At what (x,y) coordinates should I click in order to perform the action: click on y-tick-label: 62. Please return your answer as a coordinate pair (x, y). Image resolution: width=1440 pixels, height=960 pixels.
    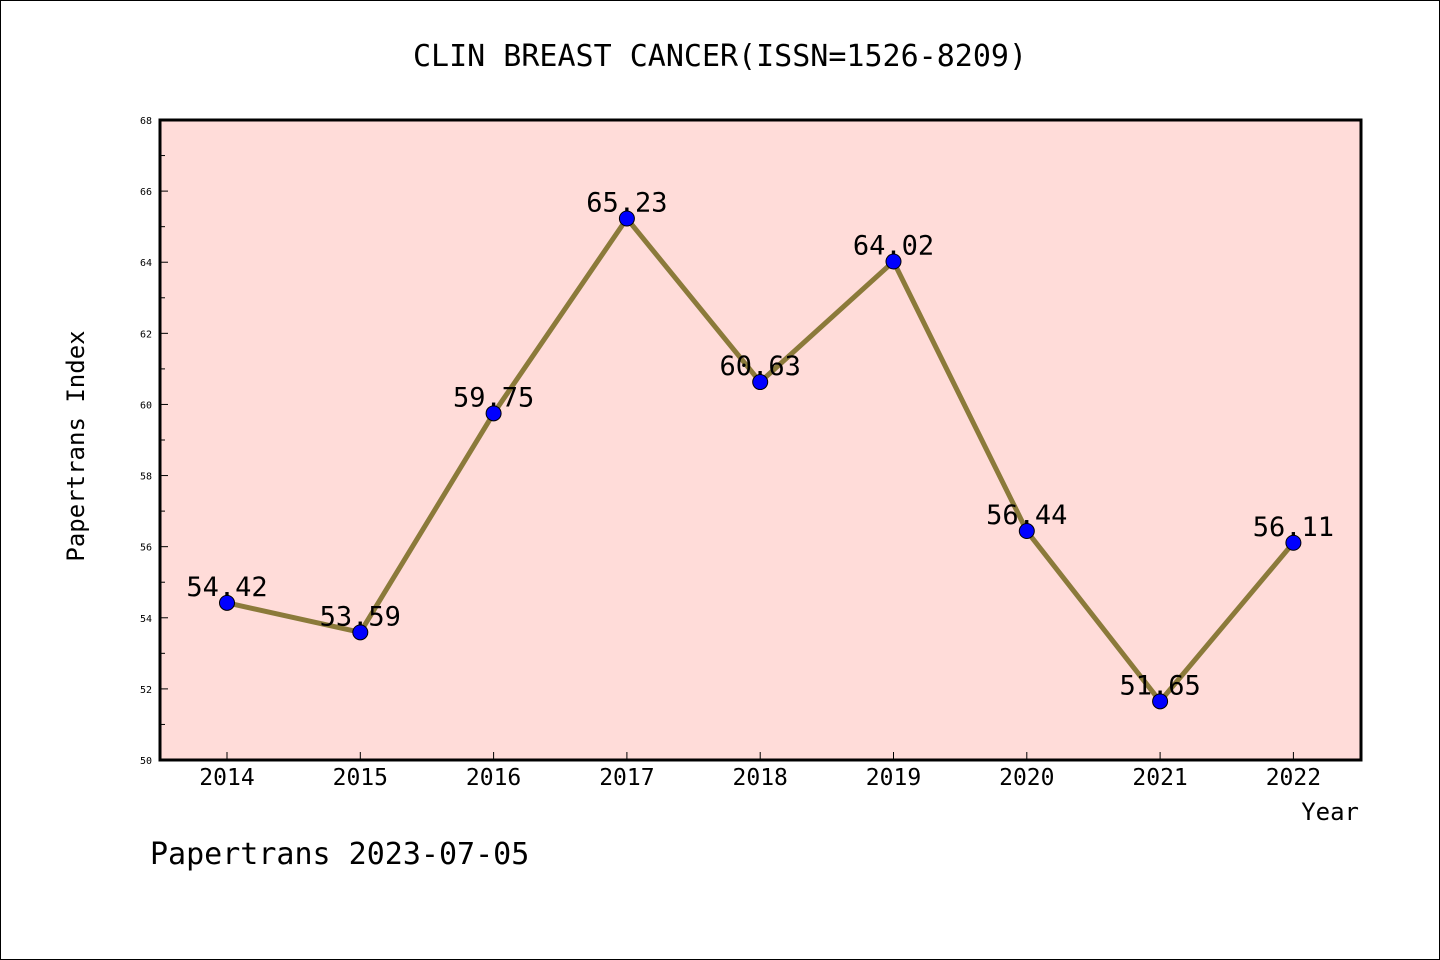
    Looking at the image, I should click on (146, 334).